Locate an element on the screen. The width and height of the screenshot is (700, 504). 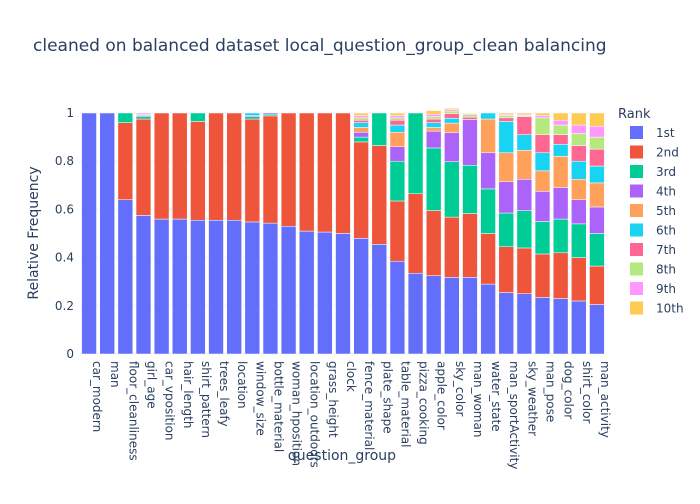
x-tick-label: water_state is located at coordinates (496, 396).